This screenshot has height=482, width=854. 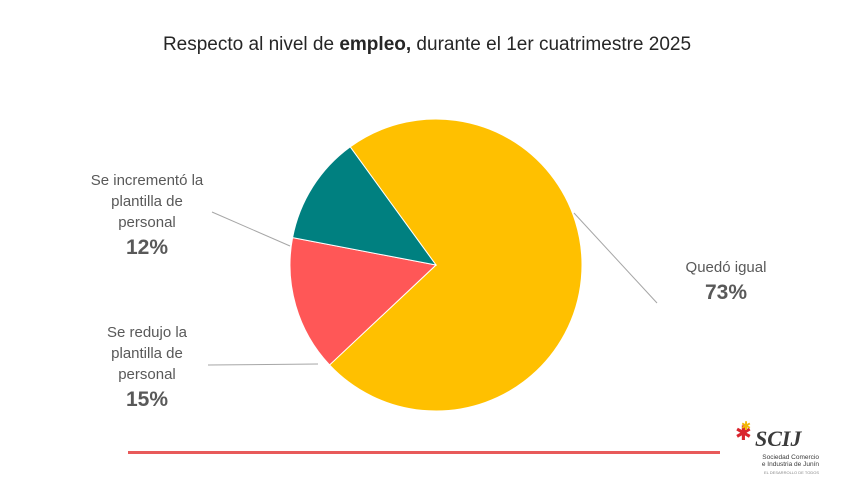 I want to click on logo-subtitle: Sociedad Comercio e Industria de Junín, so click(x=781, y=461).